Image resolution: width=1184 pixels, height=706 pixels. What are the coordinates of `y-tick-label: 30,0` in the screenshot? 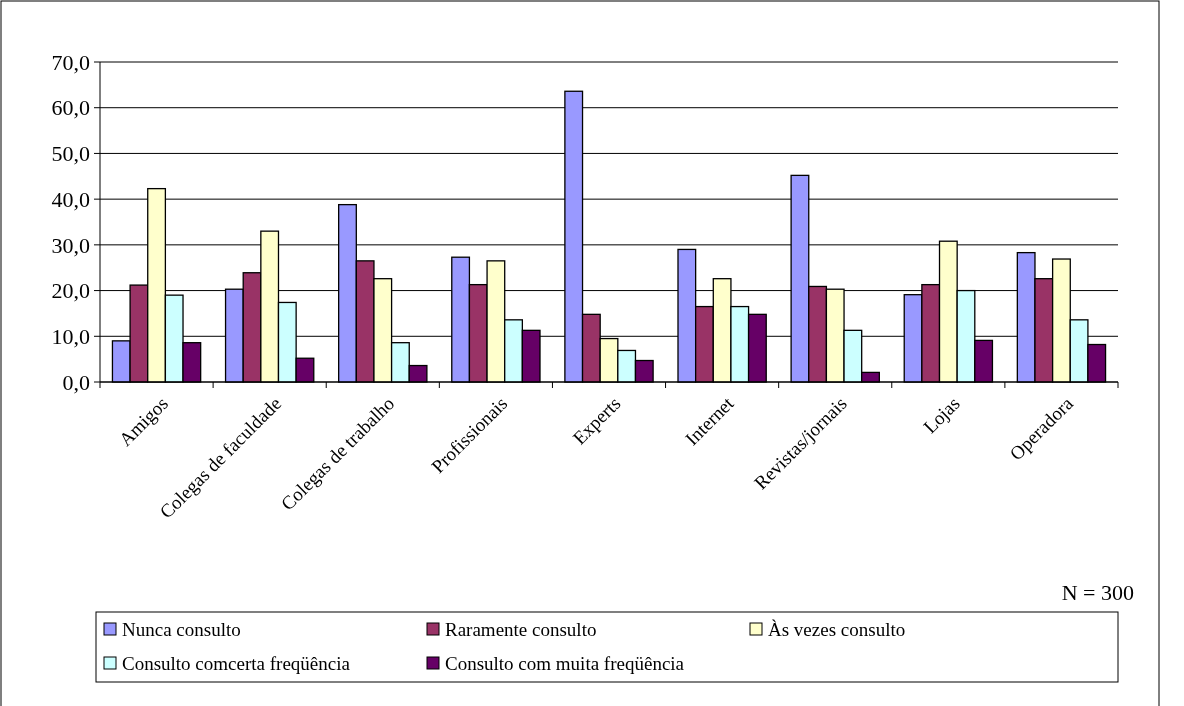 It's located at (70, 245).